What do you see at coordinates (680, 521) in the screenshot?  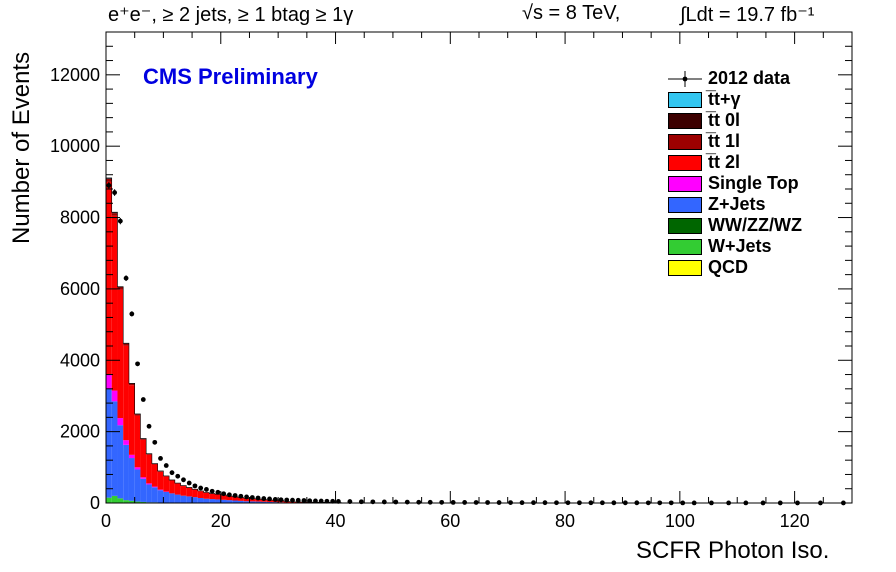 I see `x-tick-label: 100` at bounding box center [680, 521].